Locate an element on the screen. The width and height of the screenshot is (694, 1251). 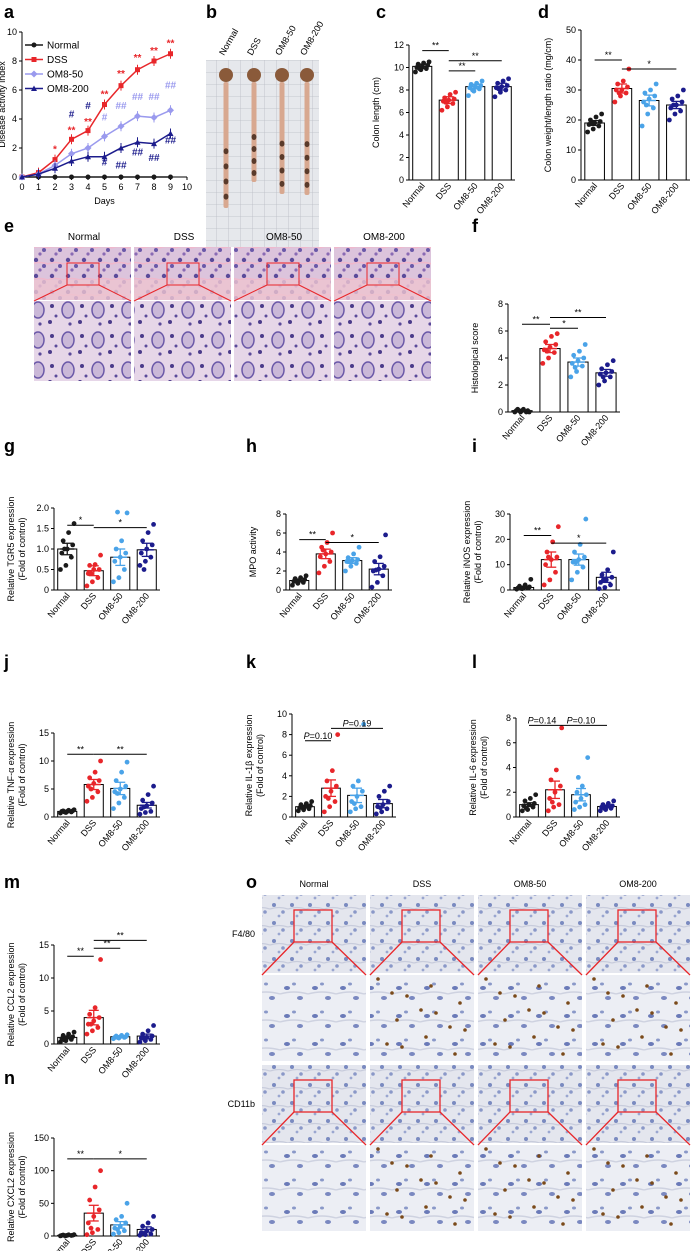
x-tick-label: DSS is located at coordinates (617, 191).